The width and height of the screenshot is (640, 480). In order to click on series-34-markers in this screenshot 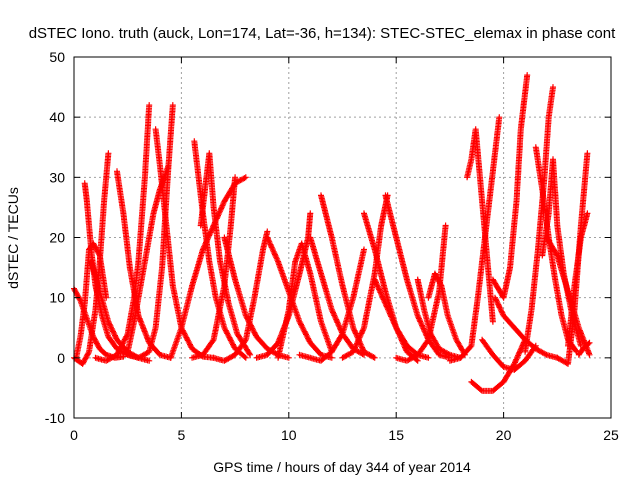, I will do `click(526, 327)`.